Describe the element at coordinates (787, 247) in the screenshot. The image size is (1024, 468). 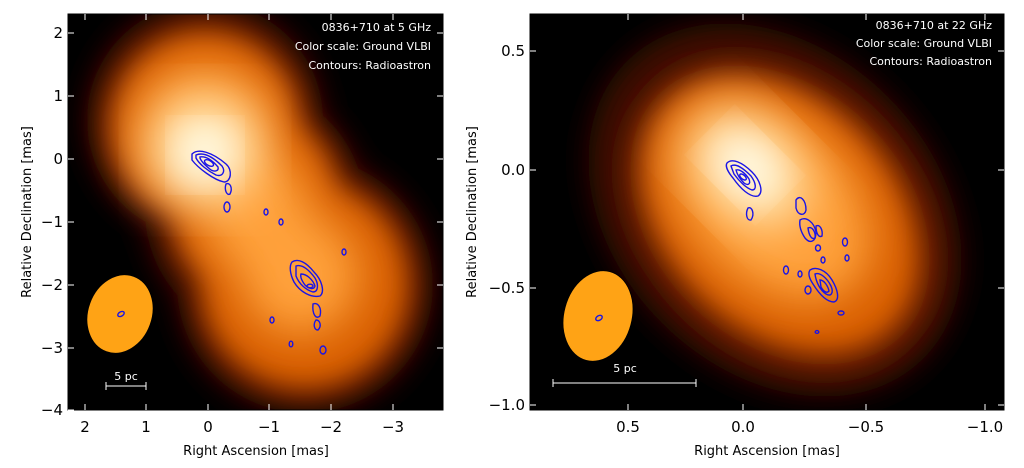
I see `right-contours` at that location.